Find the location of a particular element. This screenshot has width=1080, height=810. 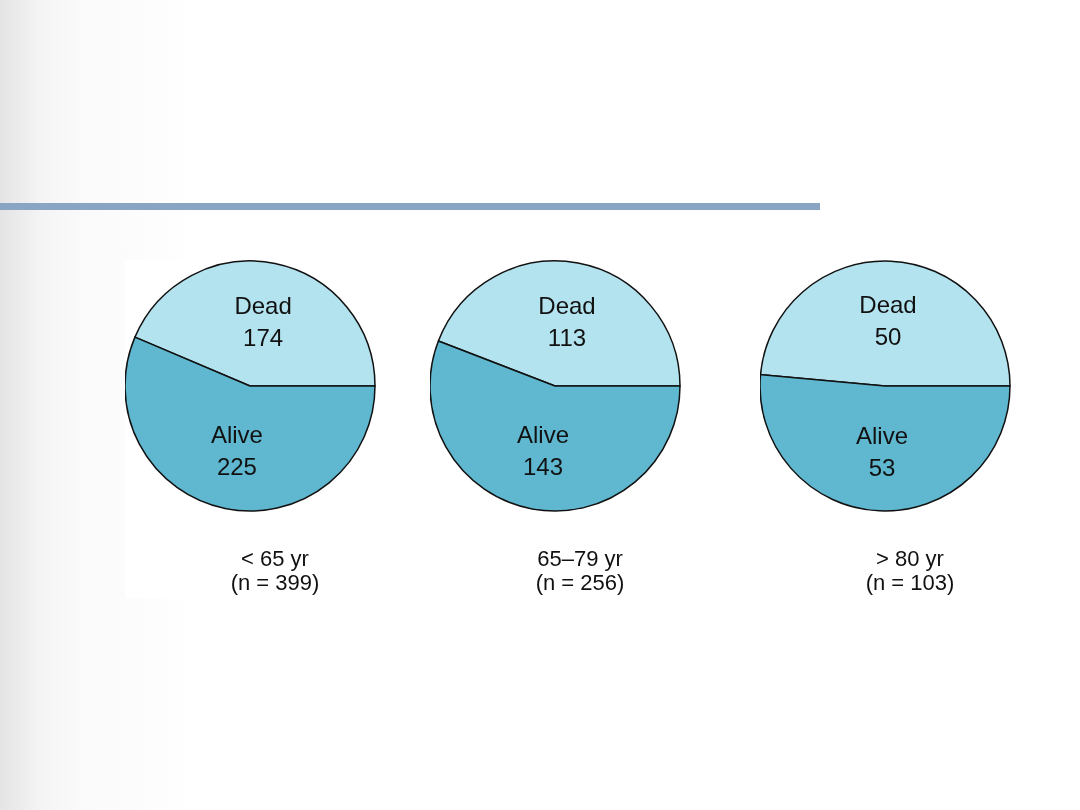

data-label: 143 is located at coordinates (543, 466).